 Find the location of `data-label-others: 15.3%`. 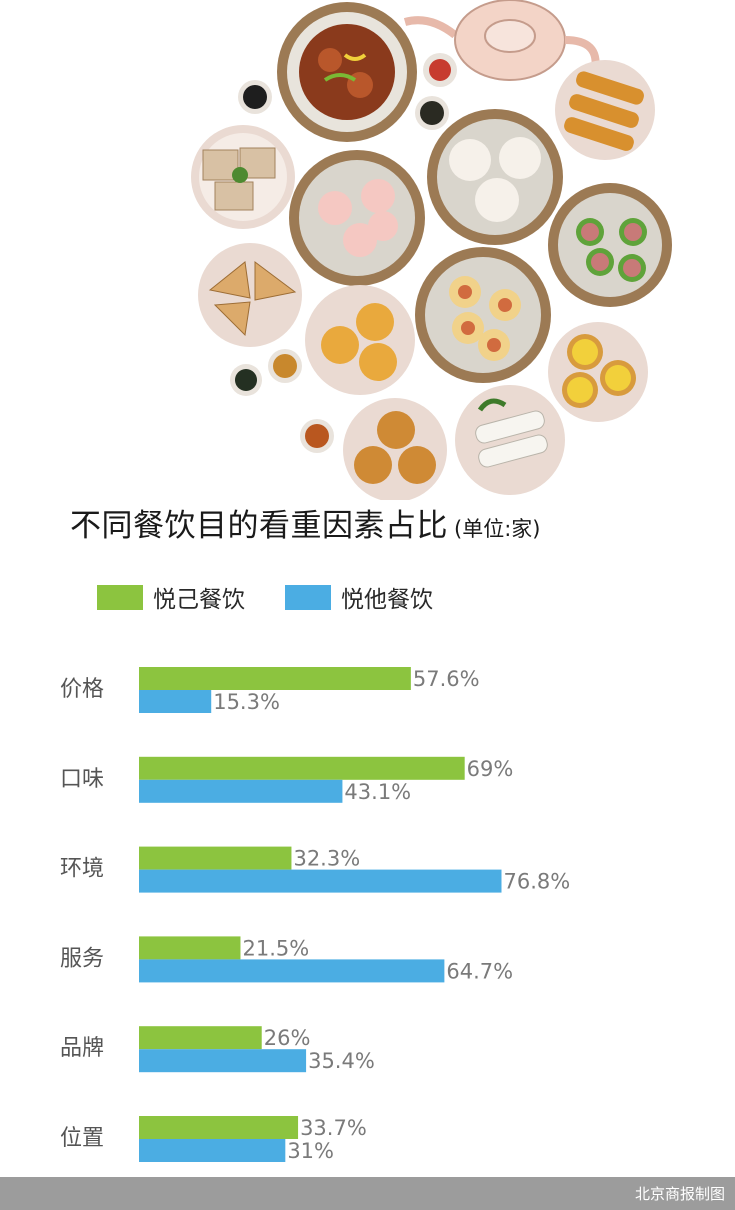

data-label-others: 15.3% is located at coordinates (246, 702).